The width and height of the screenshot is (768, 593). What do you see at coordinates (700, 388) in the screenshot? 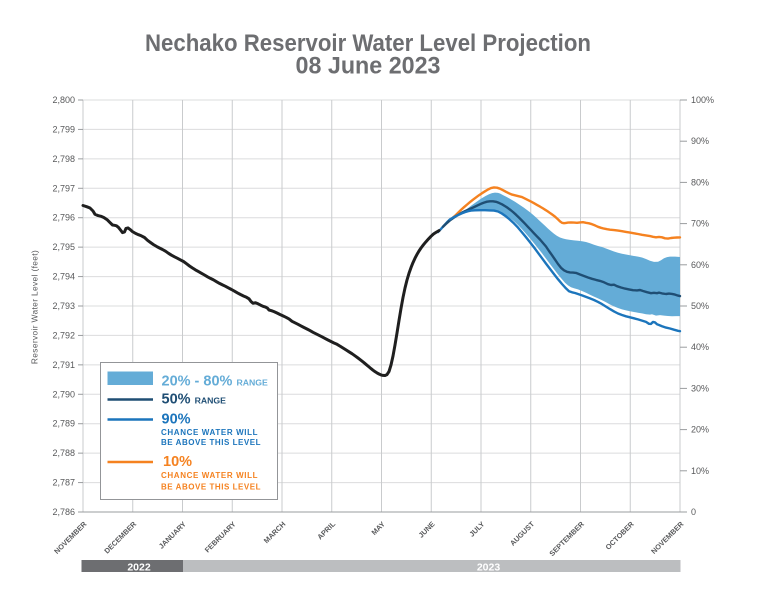
I see `svg-text: 30%` at bounding box center [700, 388].